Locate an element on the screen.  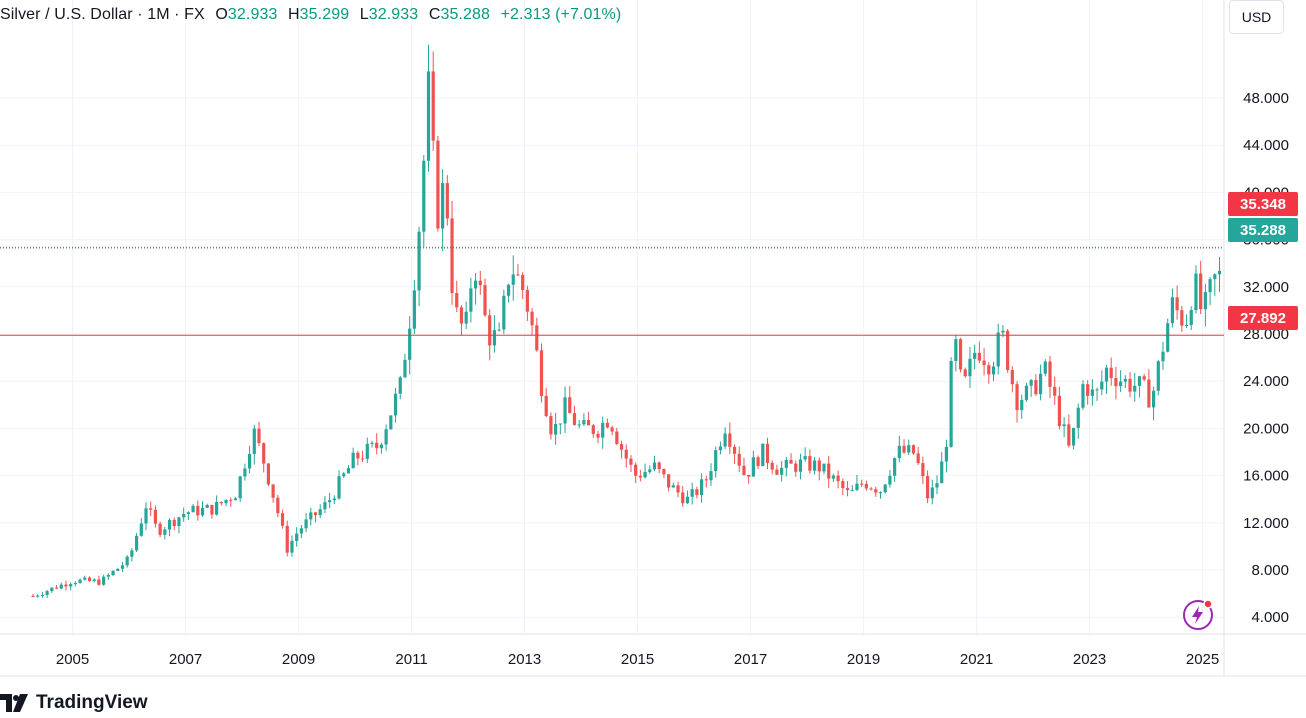
change-value: +2.313 (+7.01%) is located at coordinates (561, 14).